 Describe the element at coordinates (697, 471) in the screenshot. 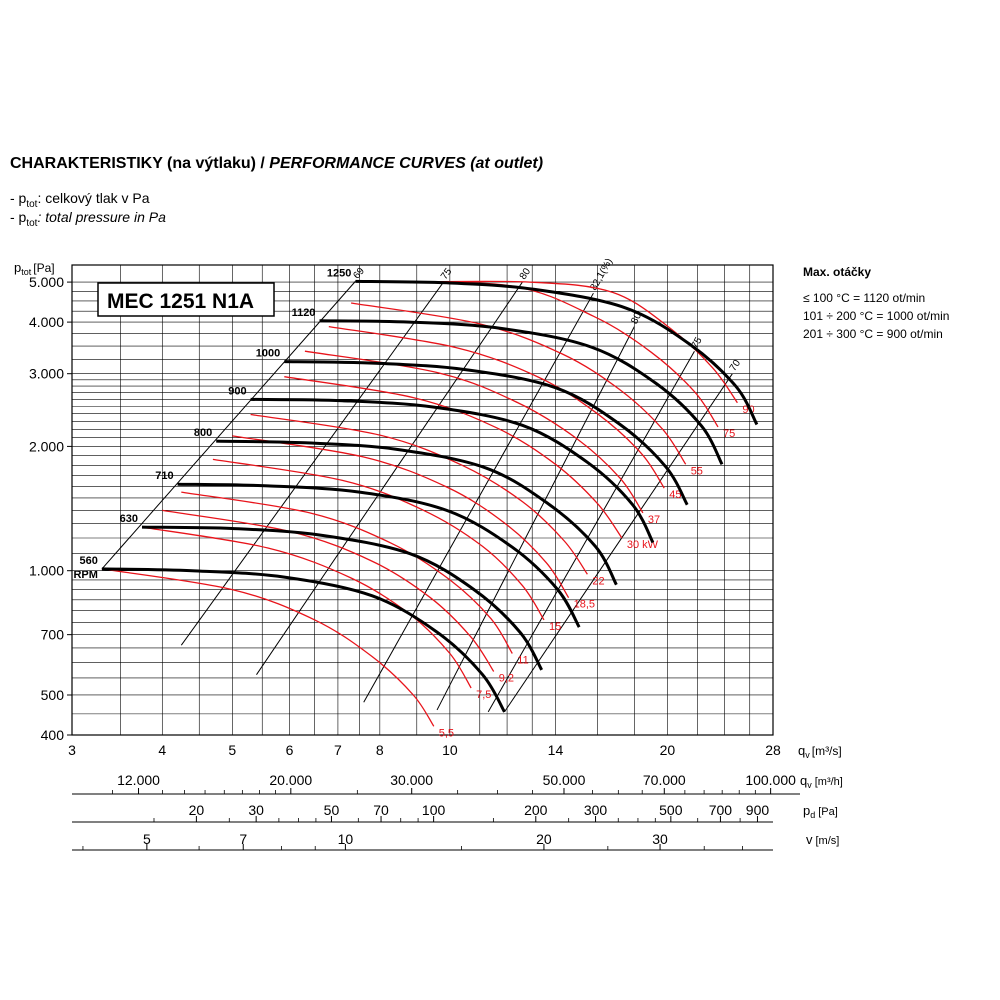

I see `power-curve-label: 55` at that location.